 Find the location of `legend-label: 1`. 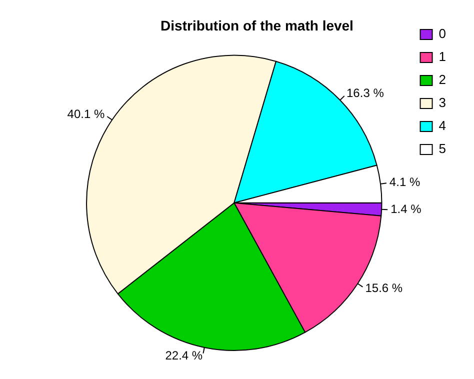

legend-label: 1 is located at coordinates (442, 56).